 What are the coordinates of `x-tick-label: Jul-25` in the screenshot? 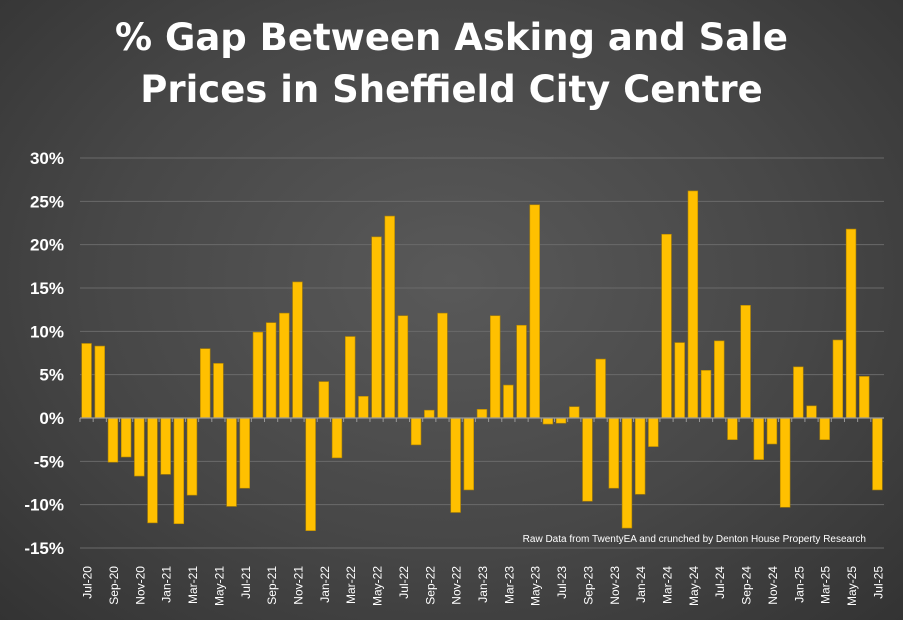 It's located at (878, 582).